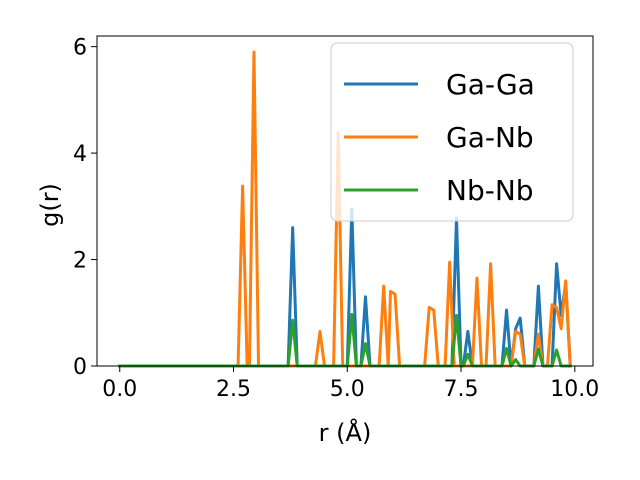 Image resolution: width=640 pixels, height=480 pixels. I want to click on legend: Ga-Ga Ga-Nb Nb-Nb, so click(452, 132).